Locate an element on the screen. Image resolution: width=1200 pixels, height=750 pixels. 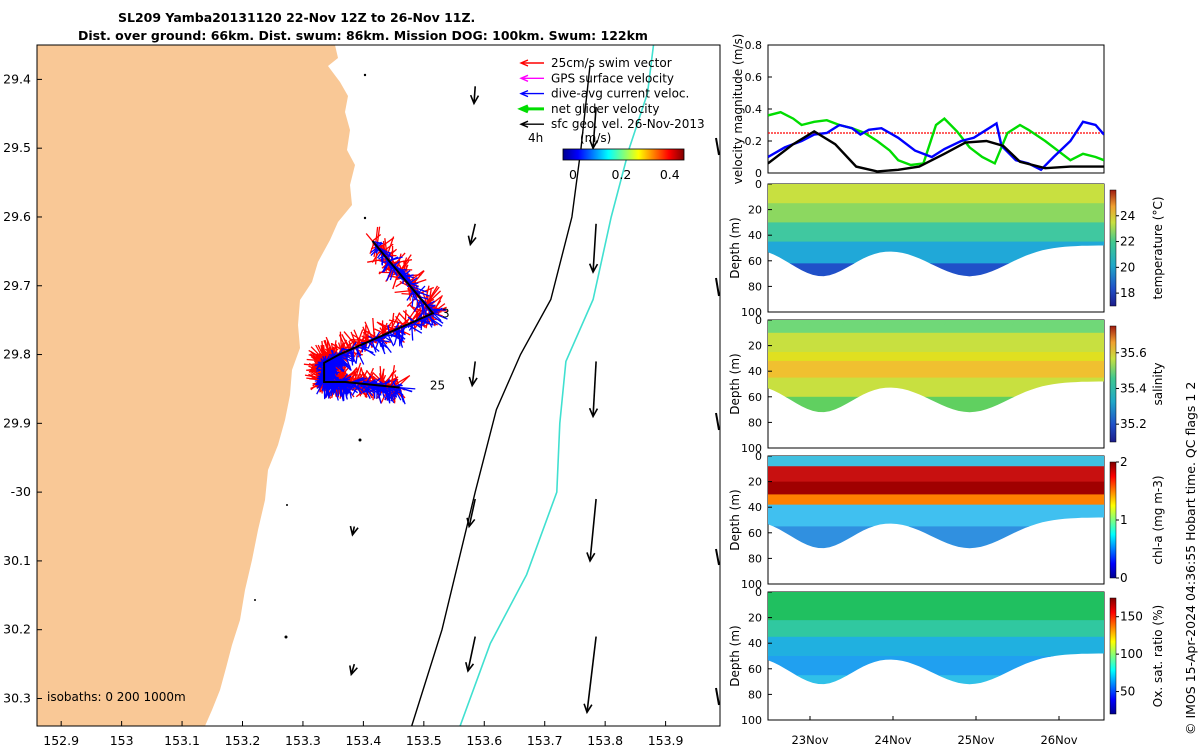
section-x-tick-label: 25Nov is located at coordinates (975, 740).